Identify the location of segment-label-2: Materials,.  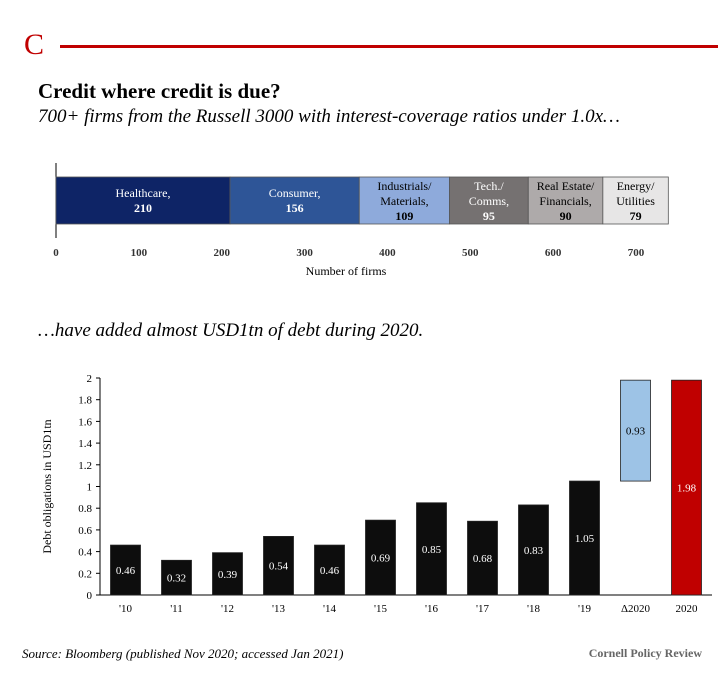
(404, 201).